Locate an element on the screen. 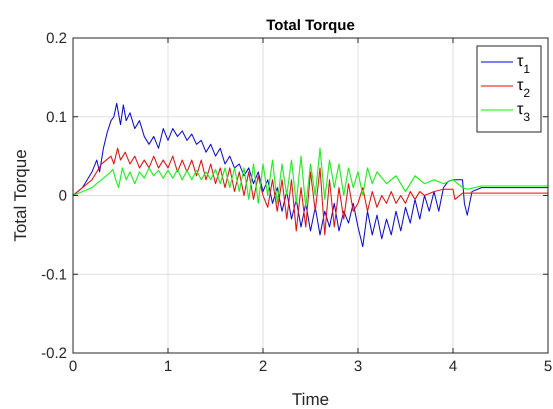 The width and height of the screenshot is (553, 409). y-tick-label: -0.1 is located at coordinates (54, 275).